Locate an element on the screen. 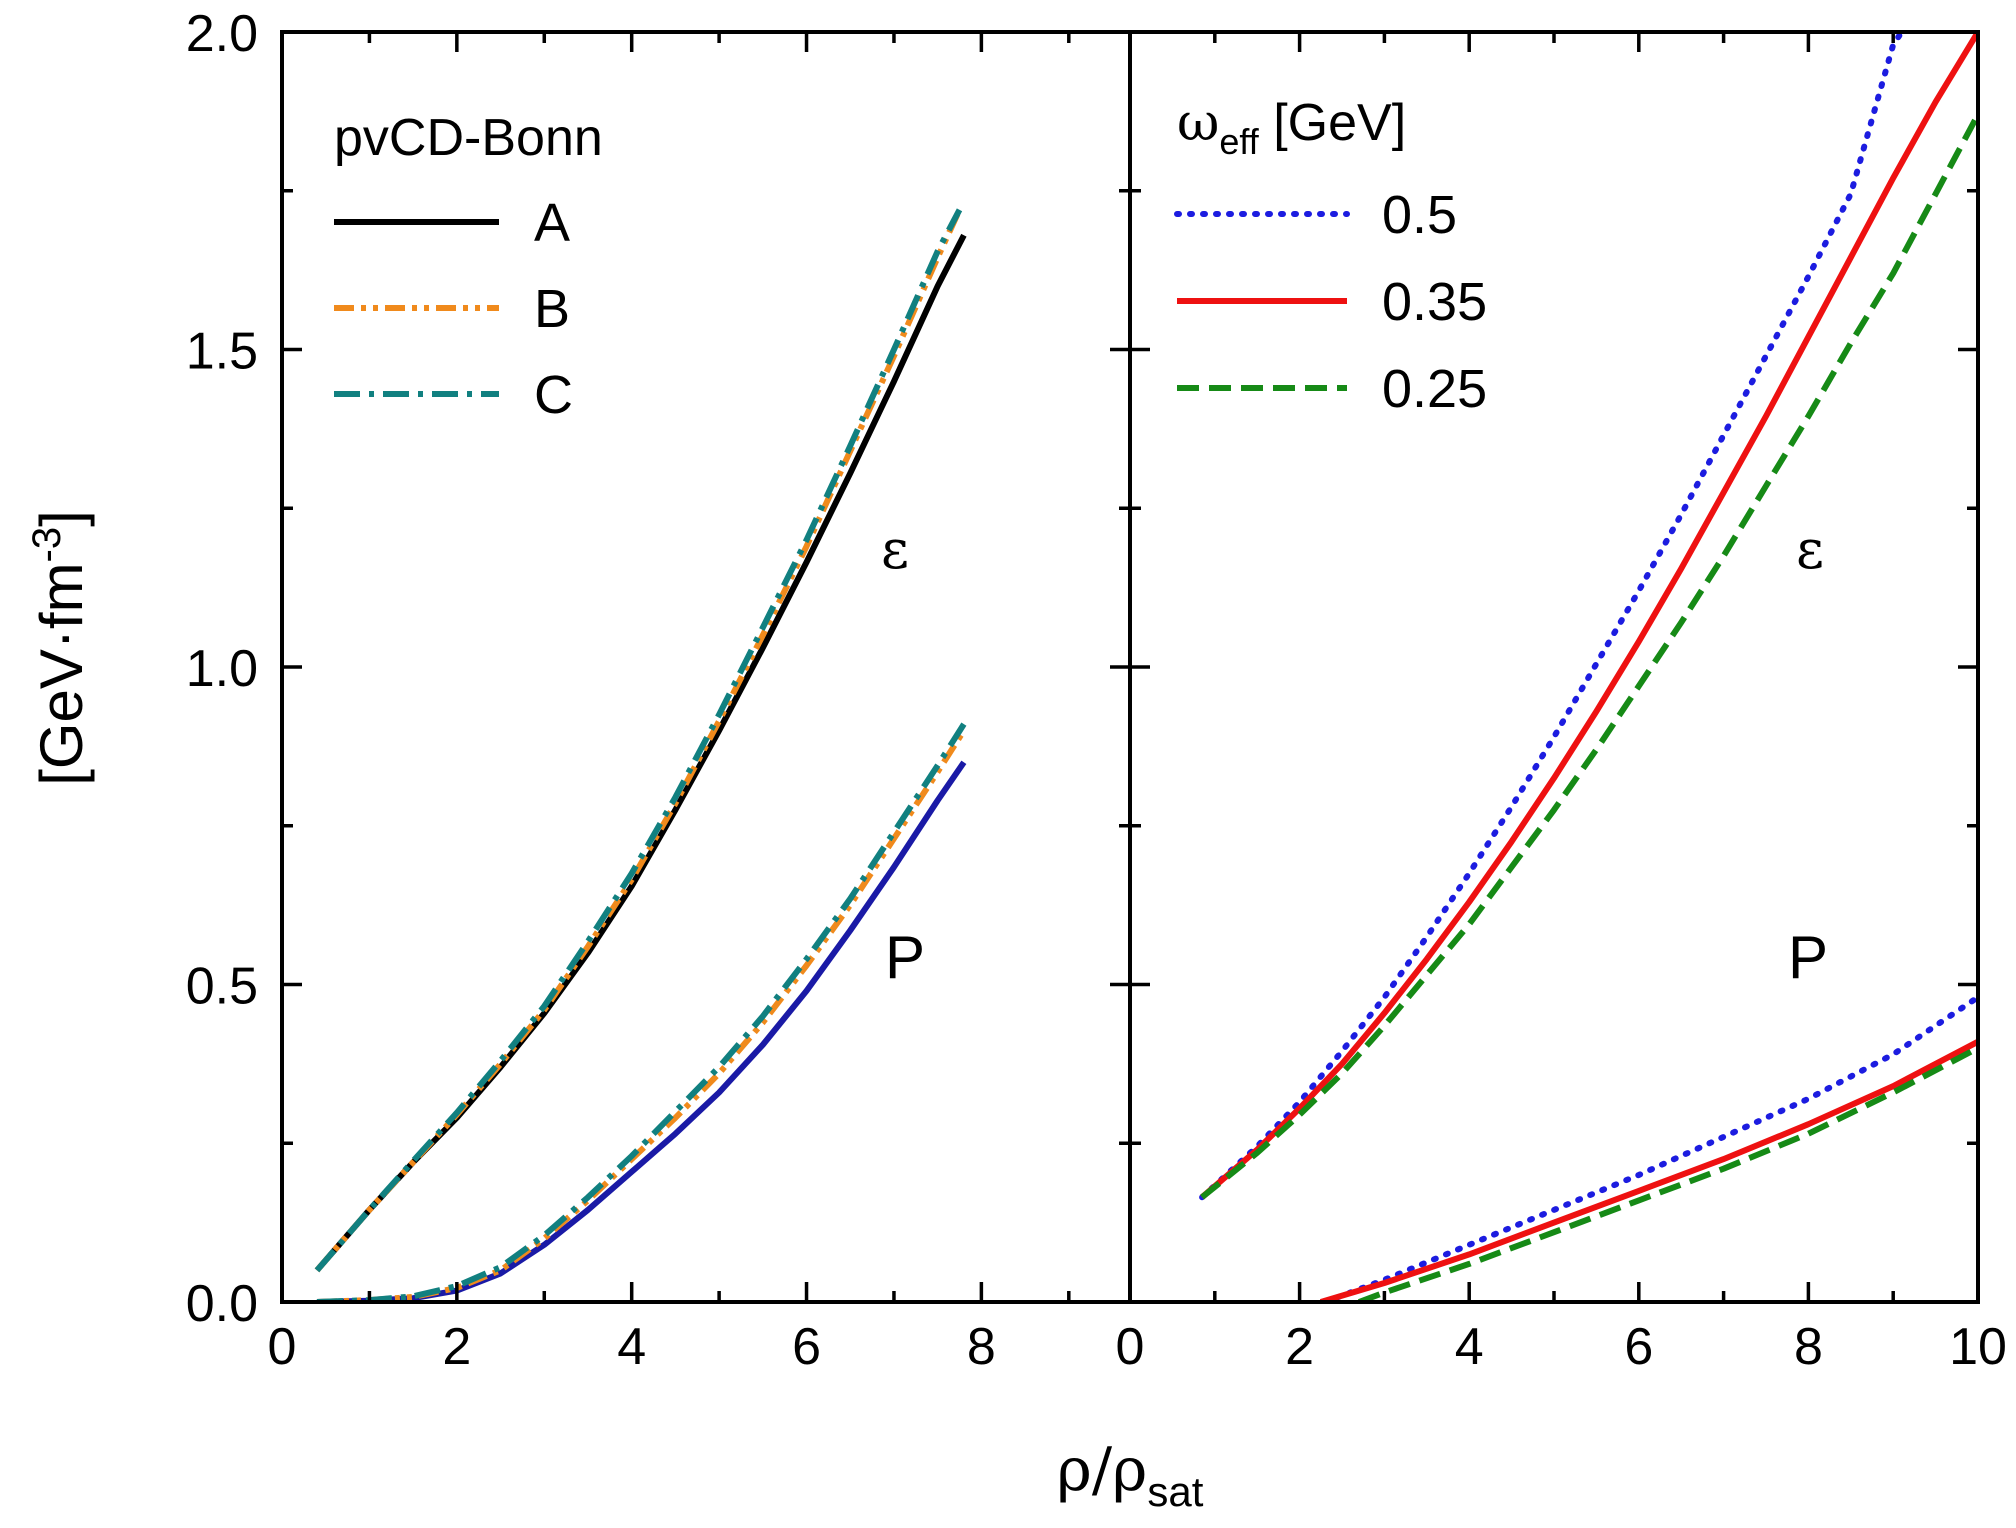 This screenshot has height=1528, width=2016. panel-2-series-line-3-p is located at coordinates (1648, 1170).